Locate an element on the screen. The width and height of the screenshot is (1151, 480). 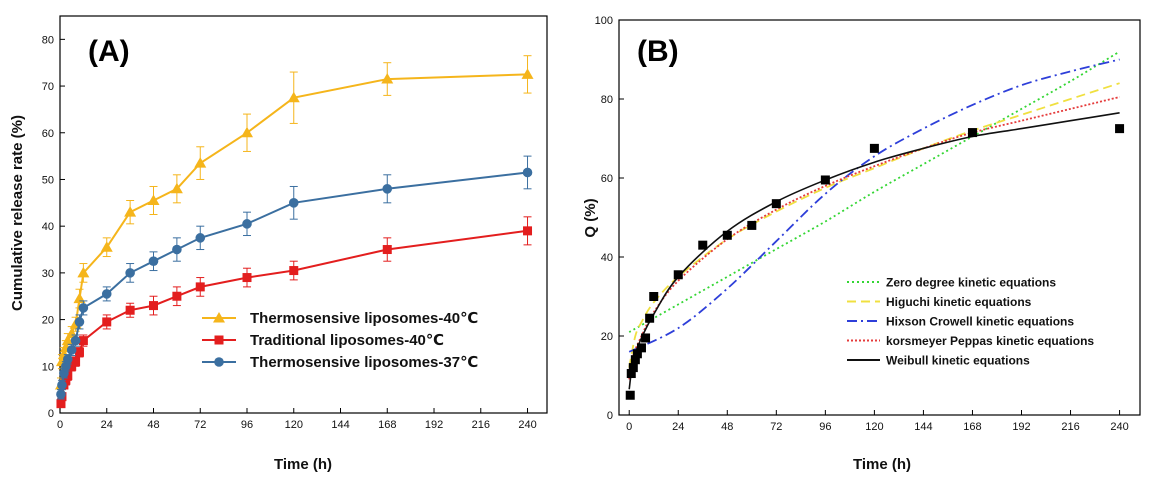
panel-a-y-tick-label: 60 is located at coordinates (48, 134).